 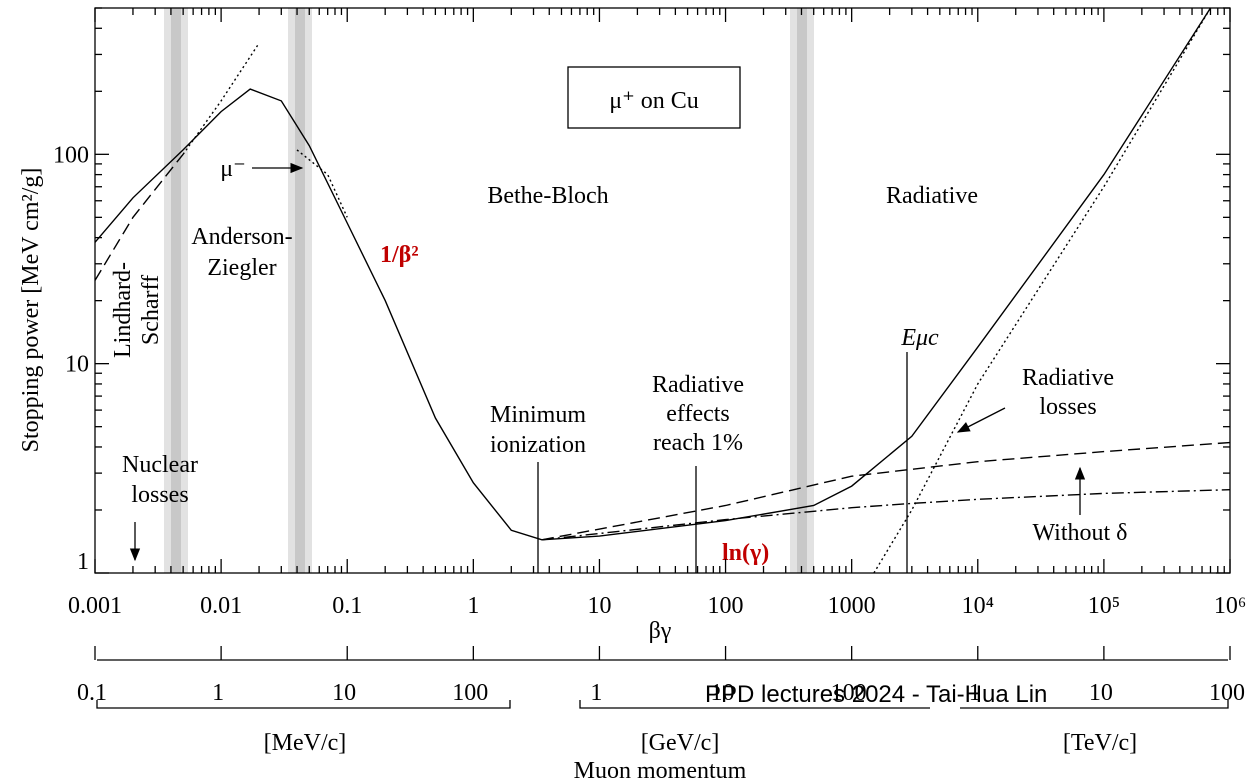 I want to click on momentum-tick-label: 0.1, so click(x=92, y=693).